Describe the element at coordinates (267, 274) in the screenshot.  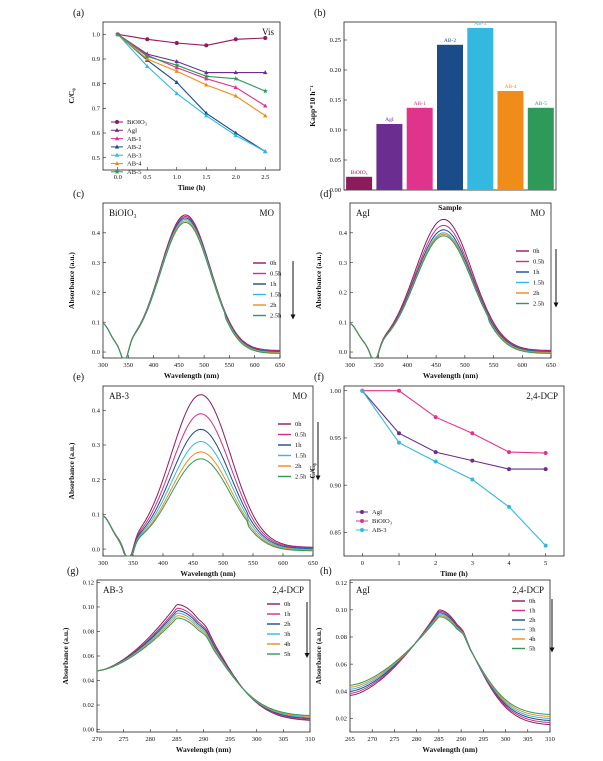
I see `legend-entry: 0.5h` at that location.